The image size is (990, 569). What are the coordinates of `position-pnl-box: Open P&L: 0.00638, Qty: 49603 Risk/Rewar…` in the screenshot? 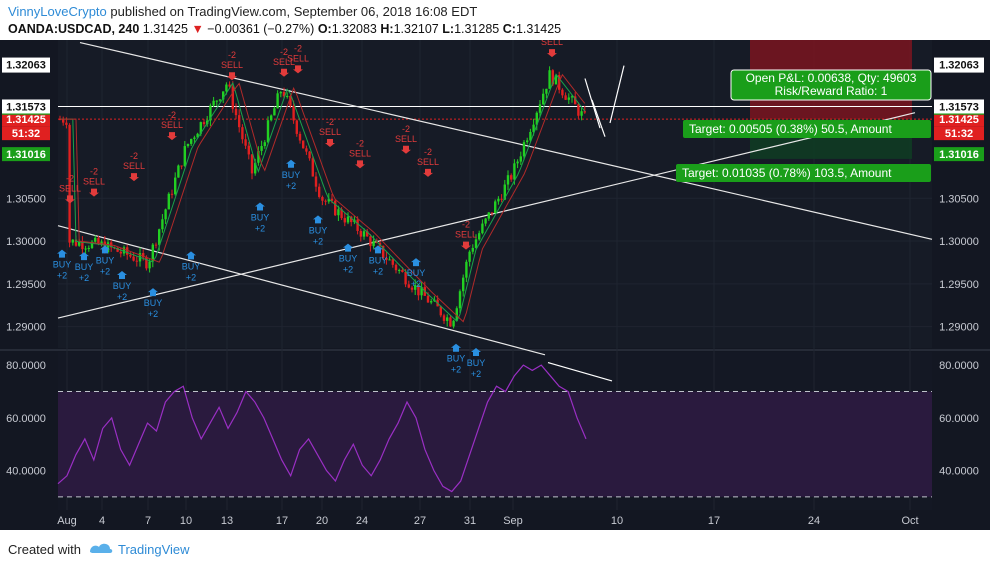 It's located at (831, 85).